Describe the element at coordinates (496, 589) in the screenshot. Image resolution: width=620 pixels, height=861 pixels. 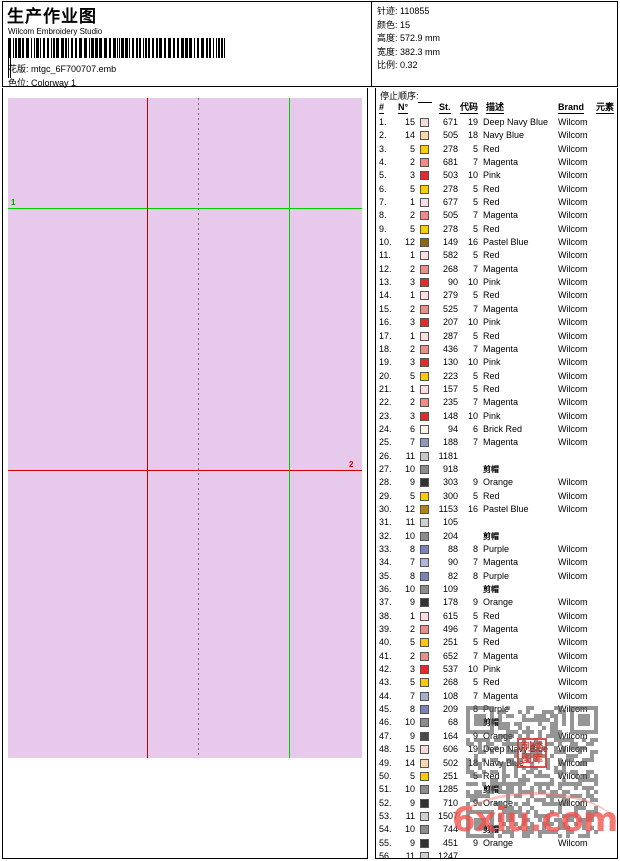
I see `table-row: 36. 10 109 剪帽` at that location.